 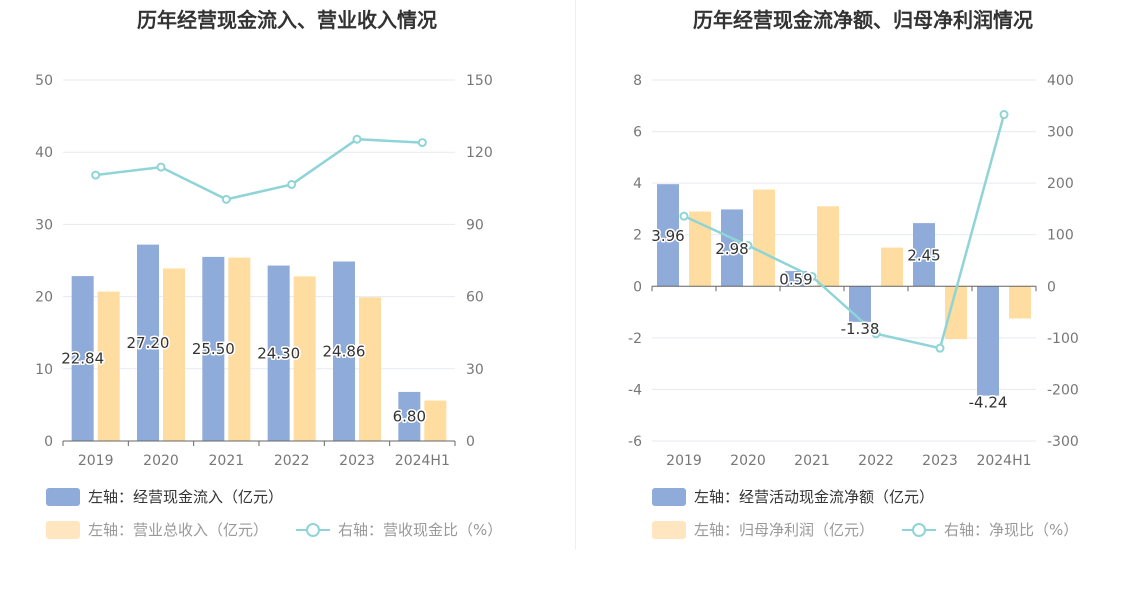 I want to click on y-right-tick-label: -100, so click(x=1063, y=339).